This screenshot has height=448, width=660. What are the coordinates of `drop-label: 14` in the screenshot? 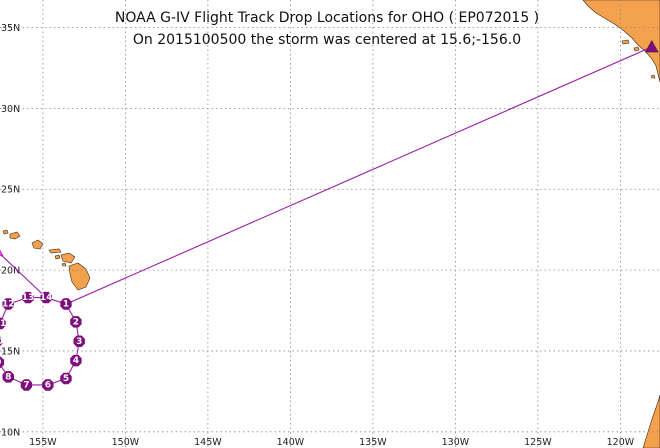 It's located at (46, 298).